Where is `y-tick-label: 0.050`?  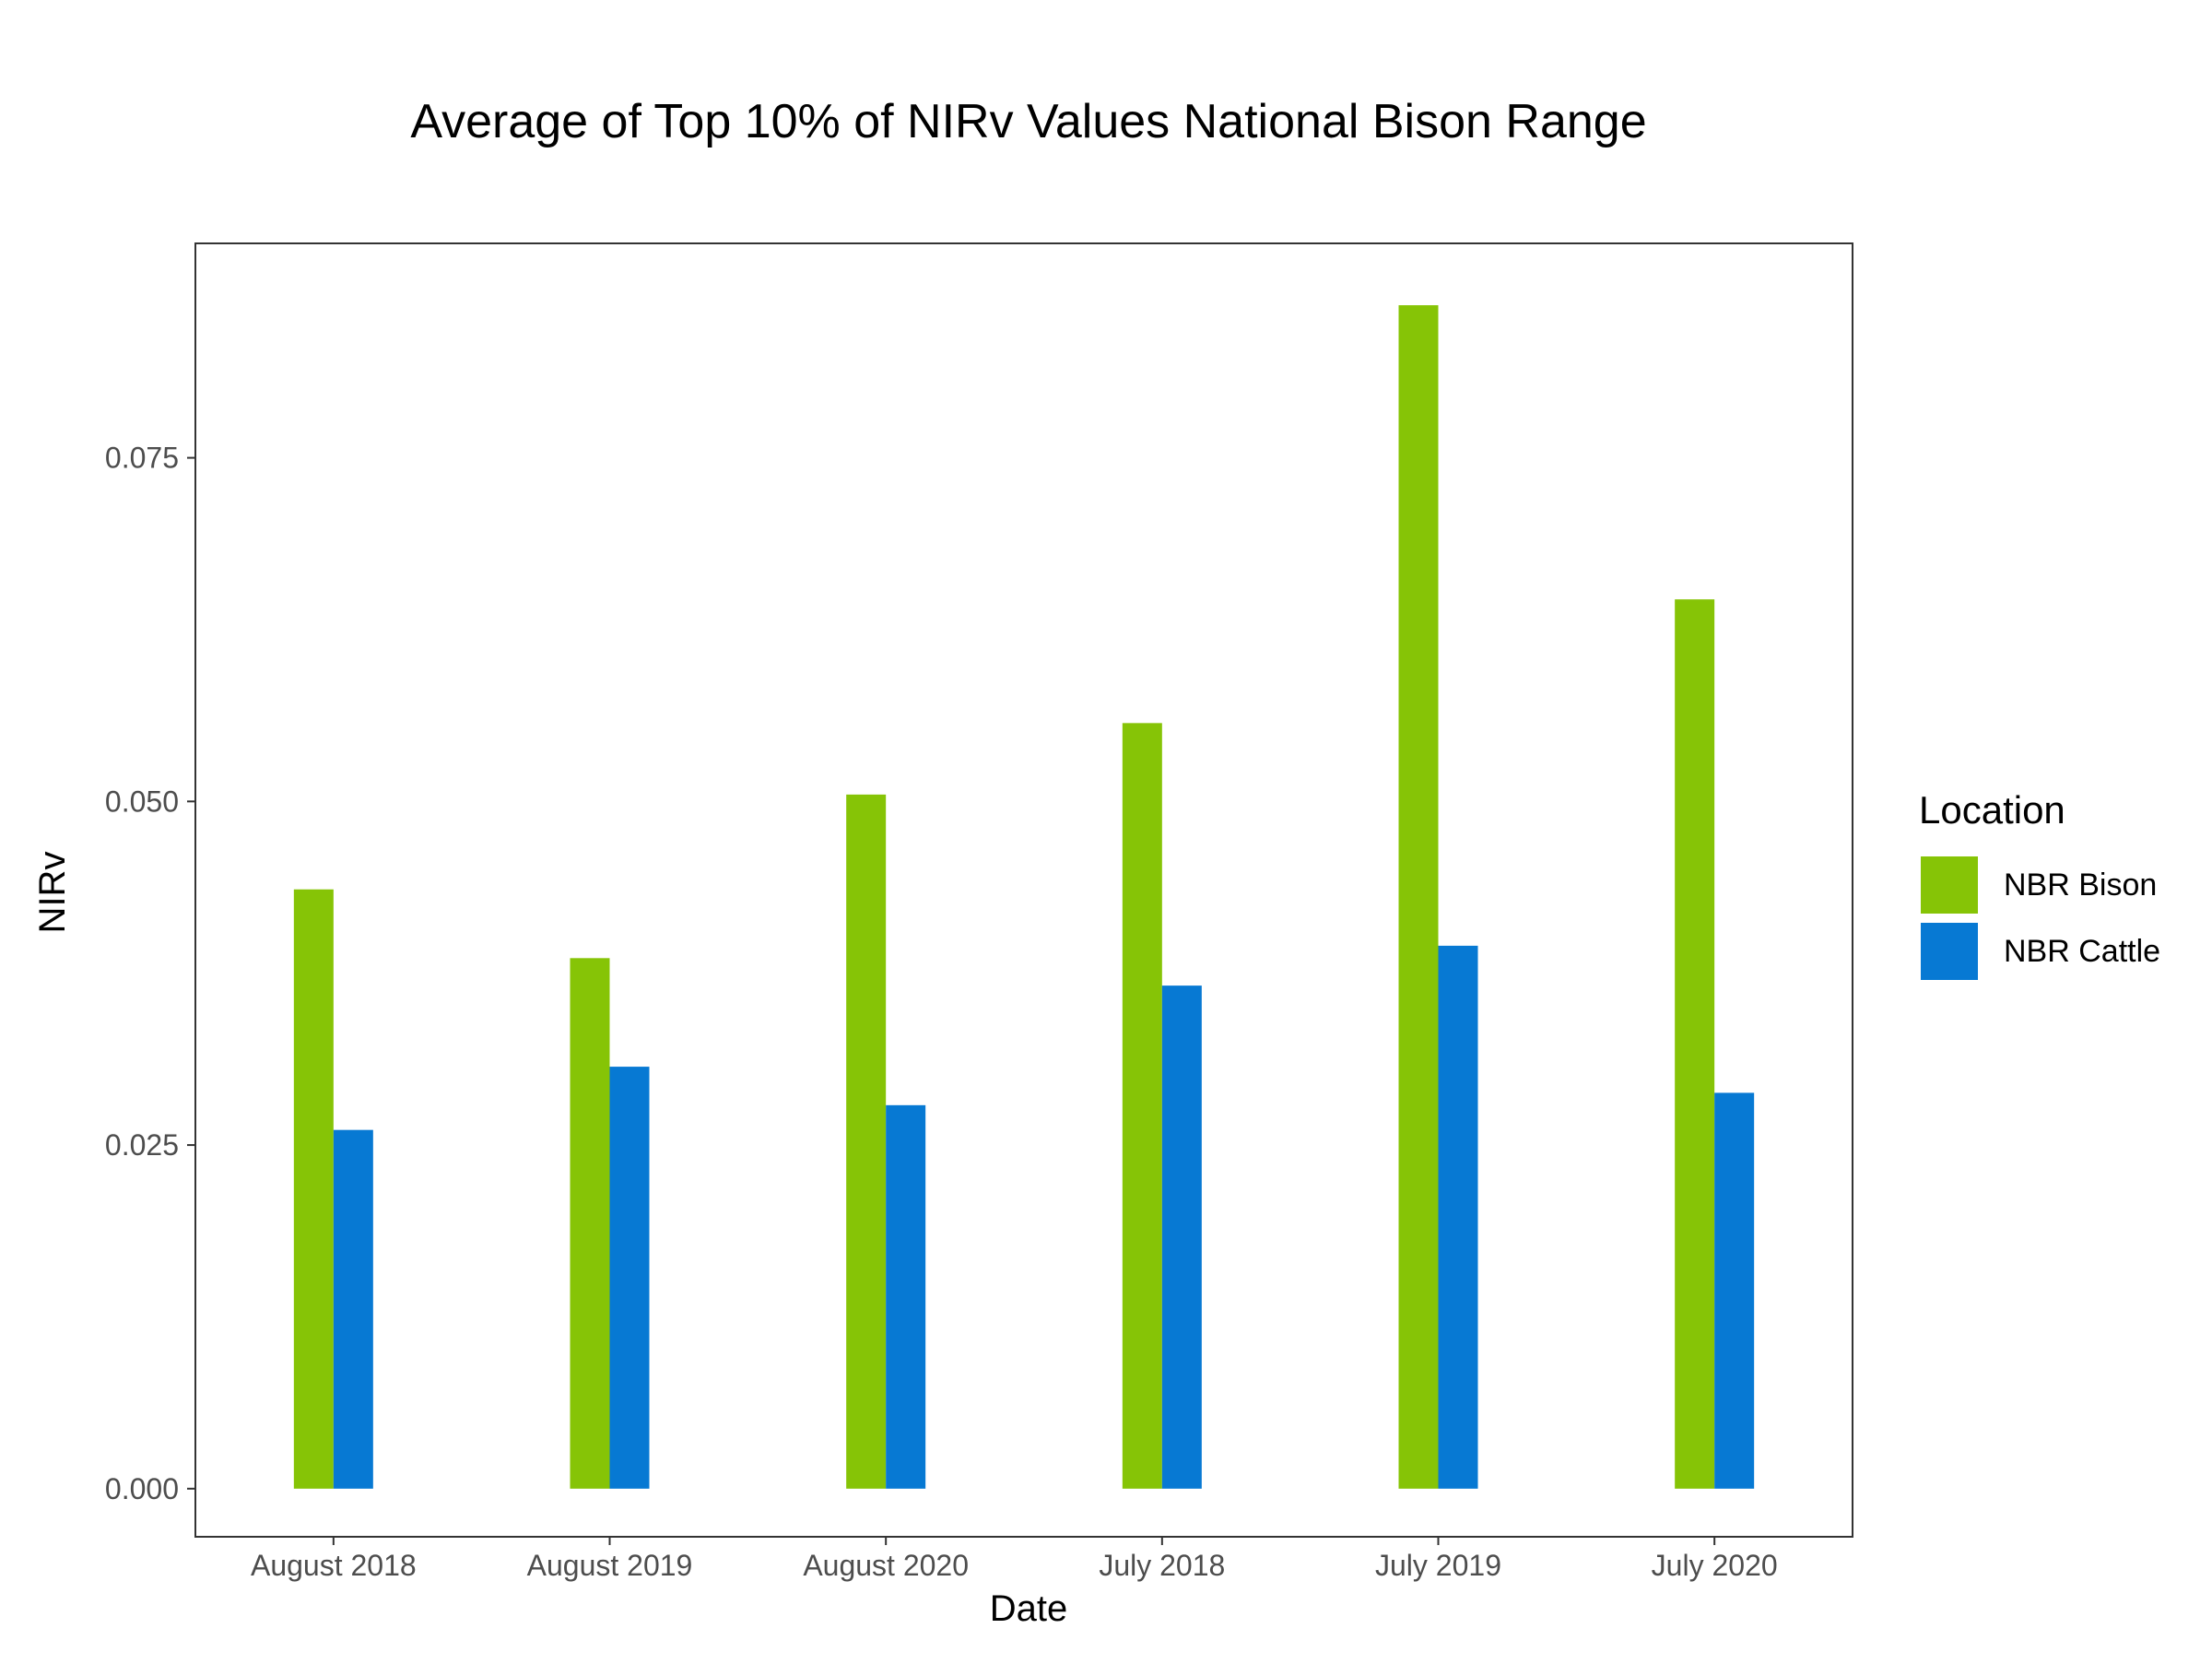
y-tick-label: 0.050 is located at coordinates (142, 801).